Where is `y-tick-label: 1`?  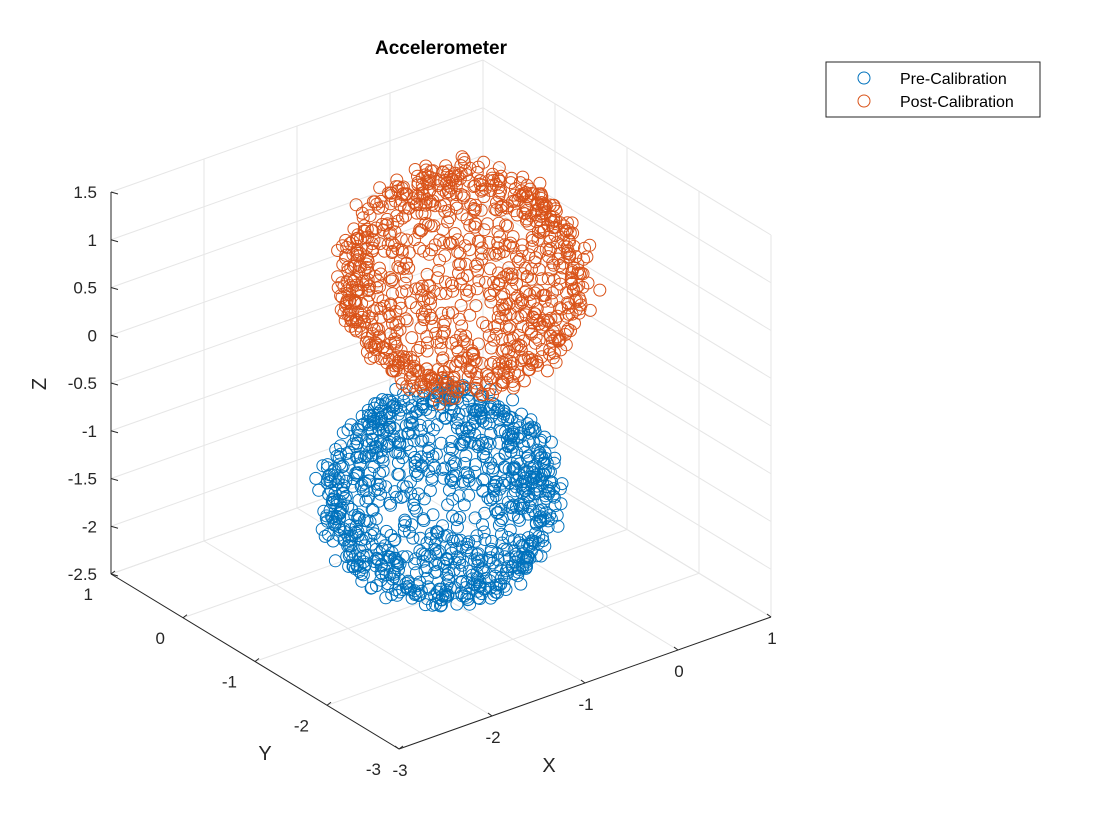 y-tick-label: 1 is located at coordinates (88, 594).